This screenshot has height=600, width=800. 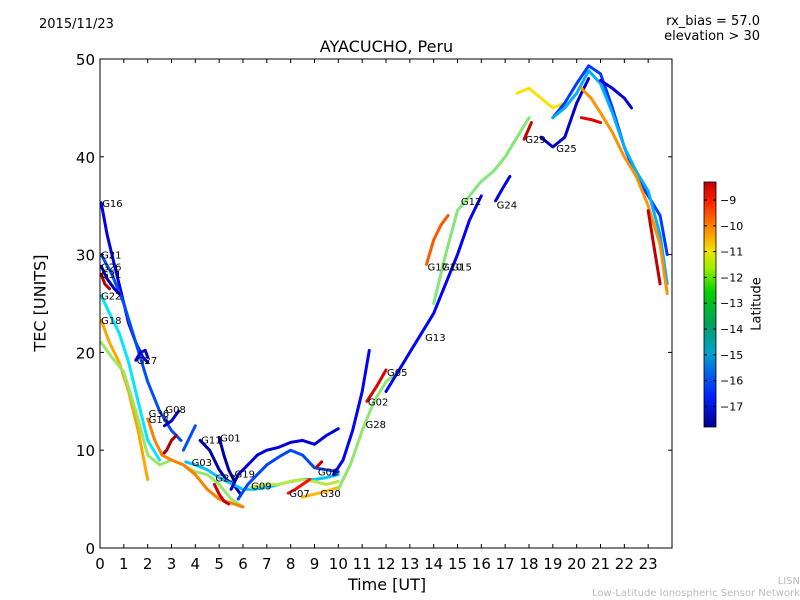 I want to click on satellite-label: G08, so click(x=175, y=410).